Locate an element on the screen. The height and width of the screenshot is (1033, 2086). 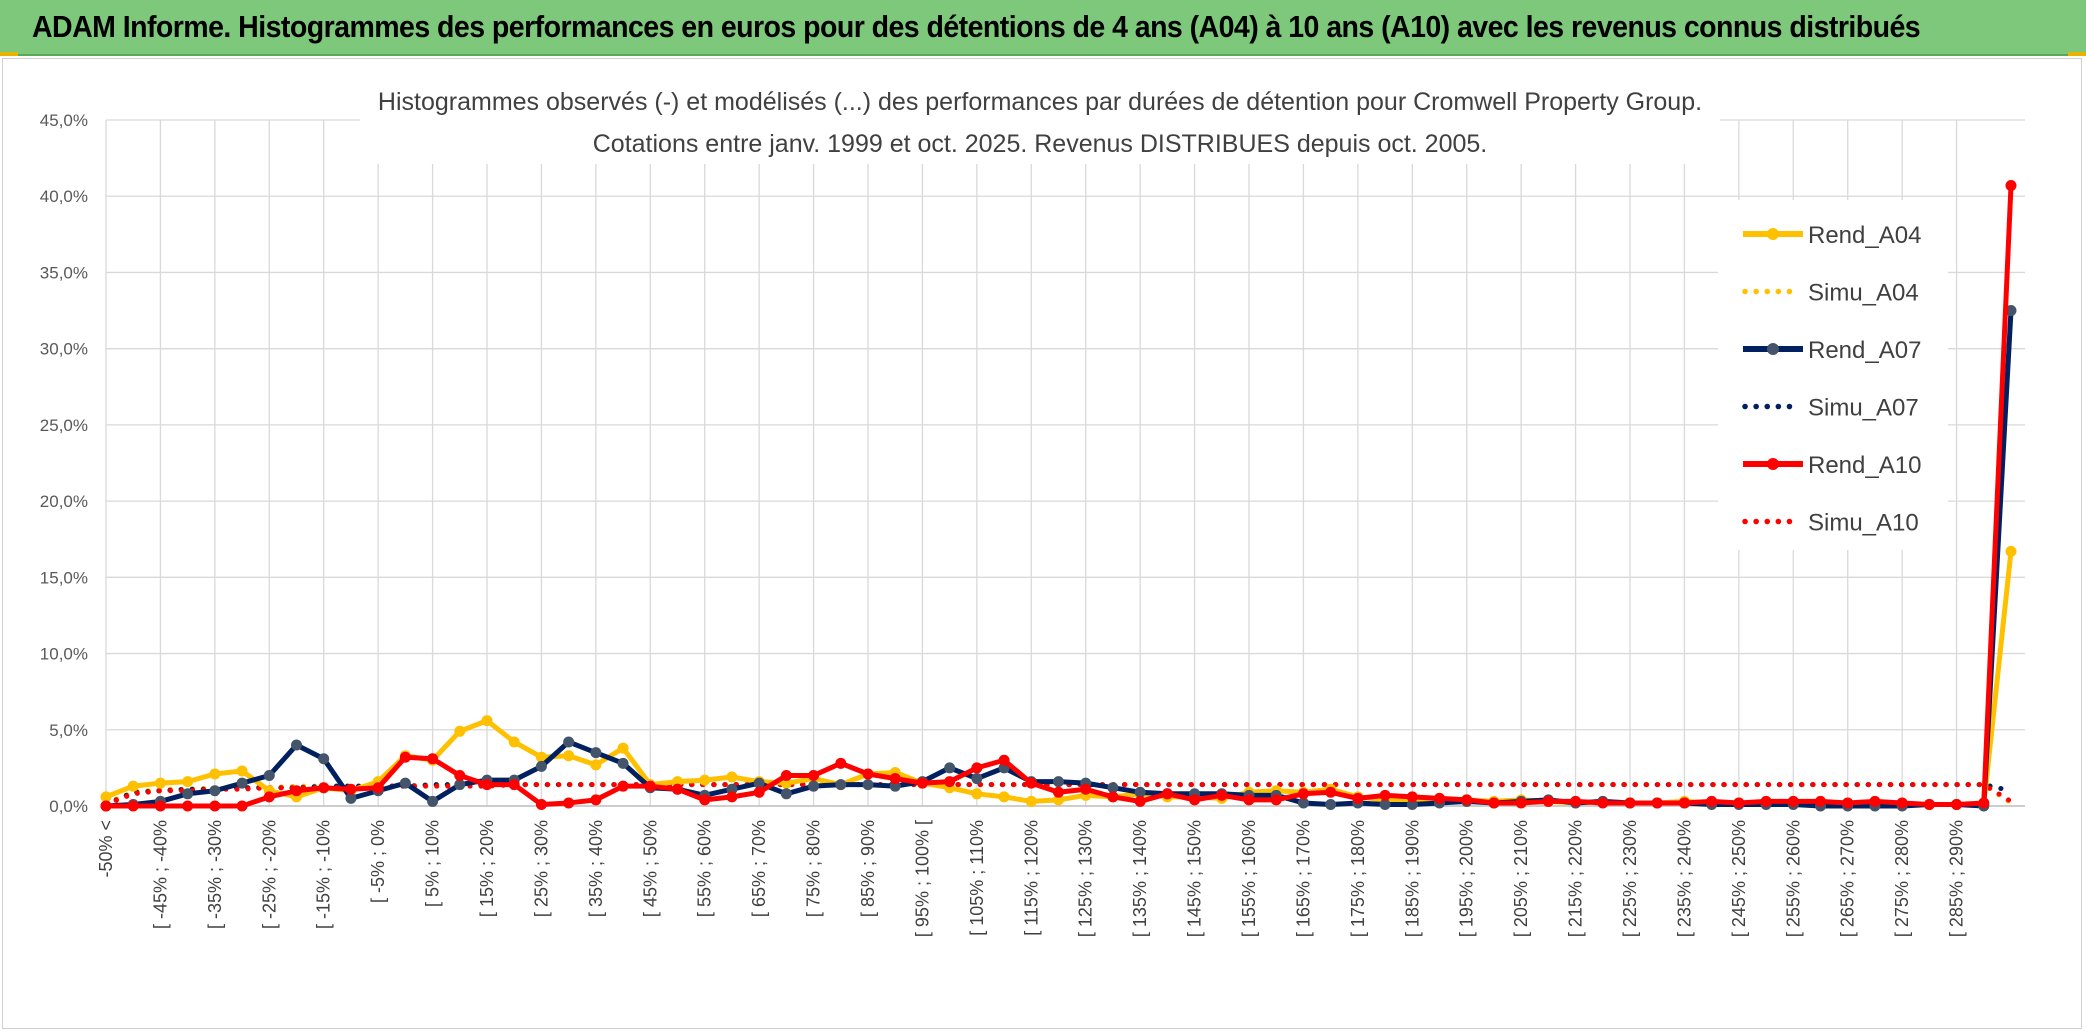
y-tick-label: 30,0% is located at coordinates (64, 349).